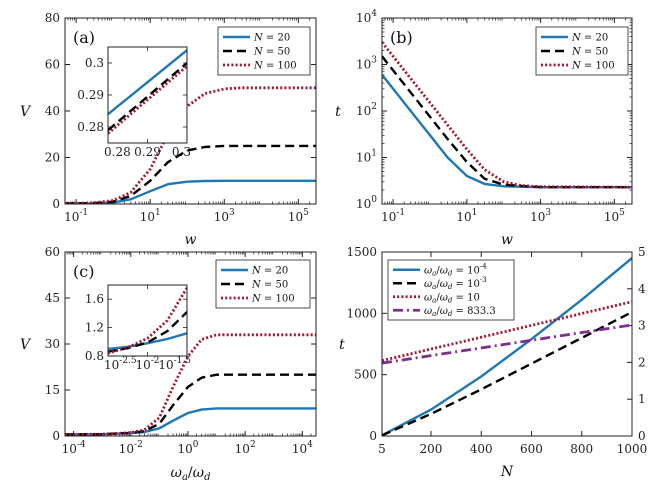 Image resolution: width=664 pixels, height=486 pixels. Describe the element at coordinates (52, 344) in the screenshot. I see `y-tick-label: 30` at that location.